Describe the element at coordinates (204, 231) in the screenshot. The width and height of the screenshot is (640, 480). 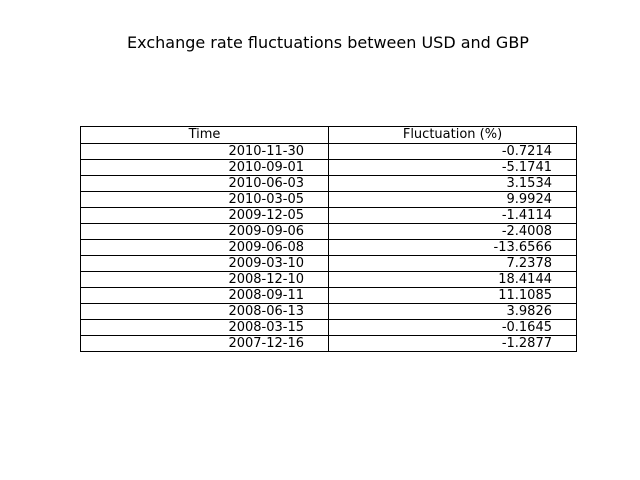
I see `cell-time: 2009-09-06` at that location.